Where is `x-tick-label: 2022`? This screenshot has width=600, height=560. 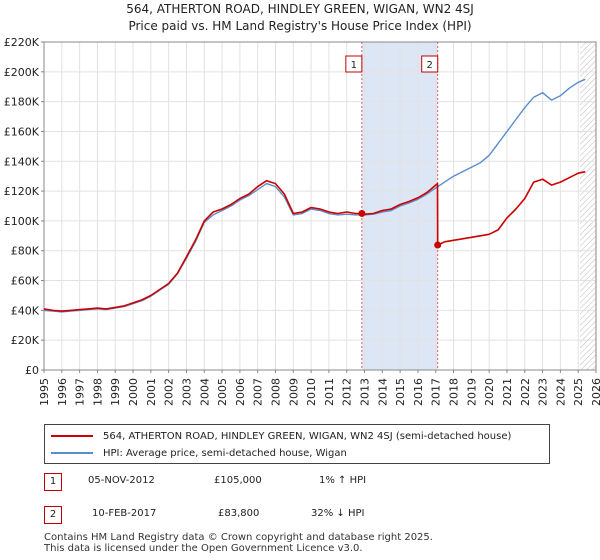
x-tick-label: 2022 is located at coordinates (525, 392).